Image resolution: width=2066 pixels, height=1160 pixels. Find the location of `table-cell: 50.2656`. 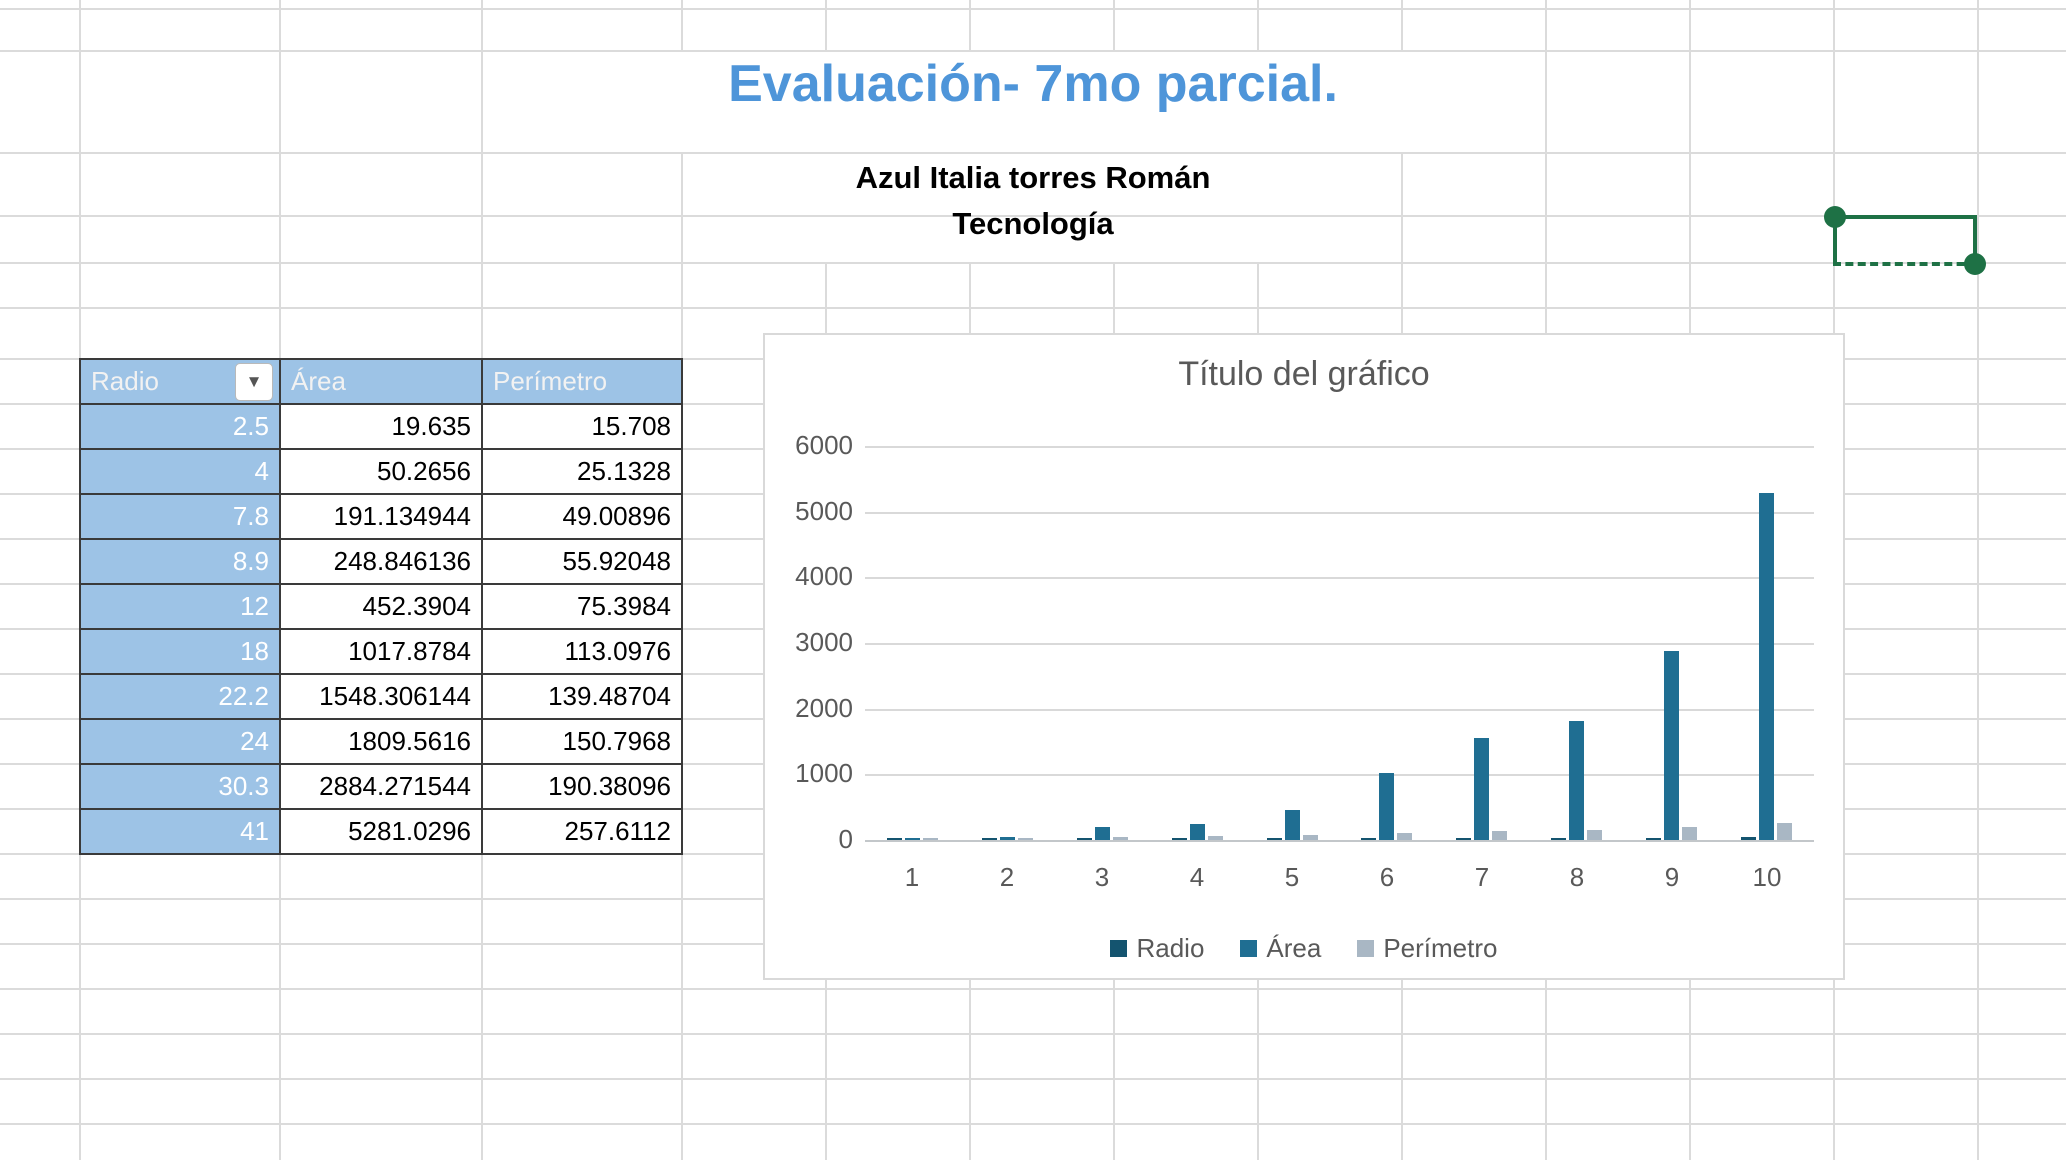

table-cell: 50.2656 is located at coordinates (381, 471).